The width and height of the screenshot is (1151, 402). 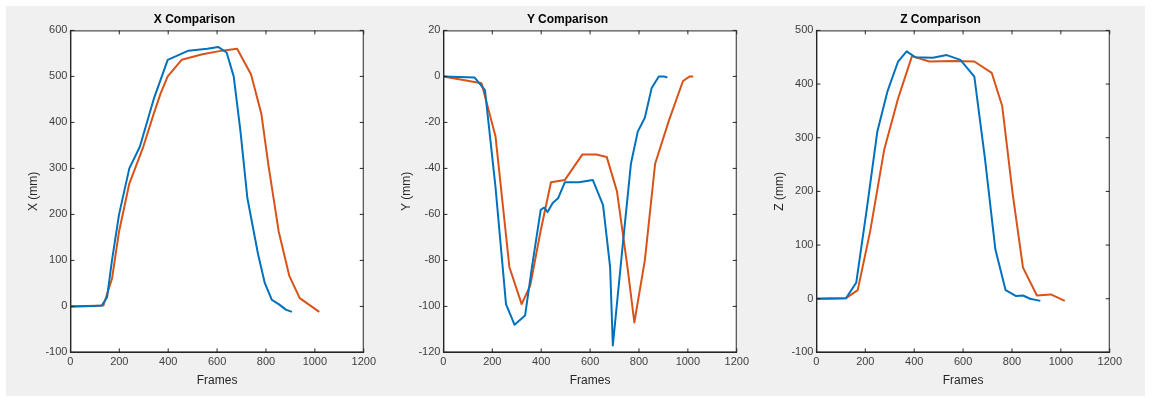 What do you see at coordinates (58, 29) in the screenshot?
I see `y-tick-label: 600` at bounding box center [58, 29].